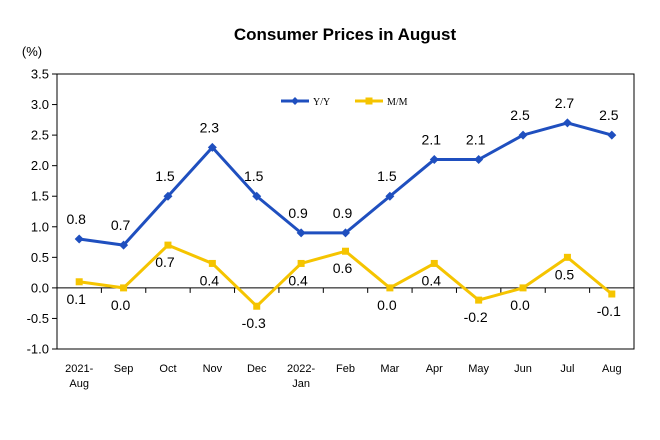 Image resolution: width=660 pixels, height=440 pixels. What do you see at coordinates (40, 104) in the screenshot?
I see `y-tick-label: 3.0` at bounding box center [40, 104].